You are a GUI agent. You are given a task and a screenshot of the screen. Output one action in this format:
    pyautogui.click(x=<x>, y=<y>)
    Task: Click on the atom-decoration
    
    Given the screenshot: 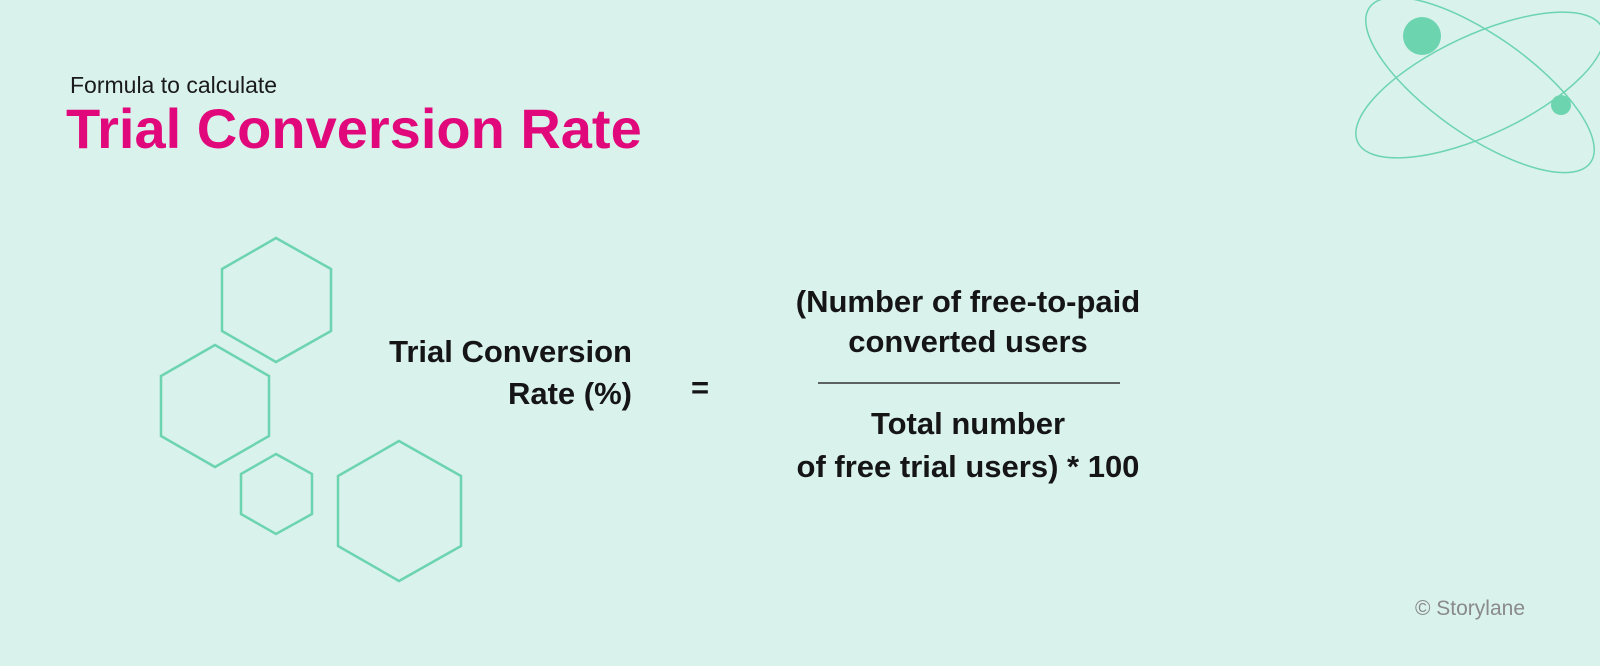 What is the action you would take?
    pyautogui.click(x=1477, y=87)
    